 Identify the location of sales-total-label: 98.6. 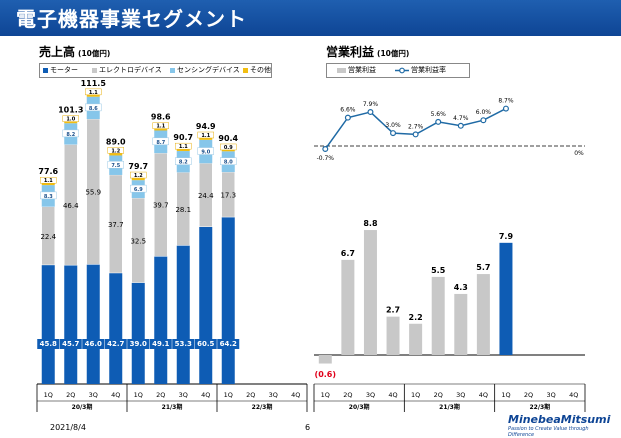
(161, 117).